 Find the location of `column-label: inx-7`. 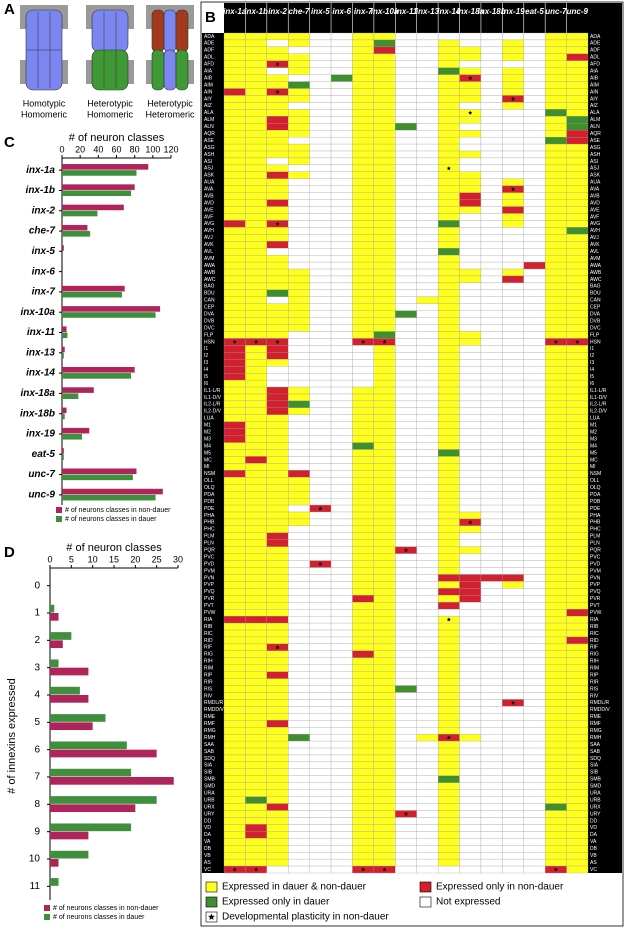

column-label: inx-7 is located at coordinates (363, 11).